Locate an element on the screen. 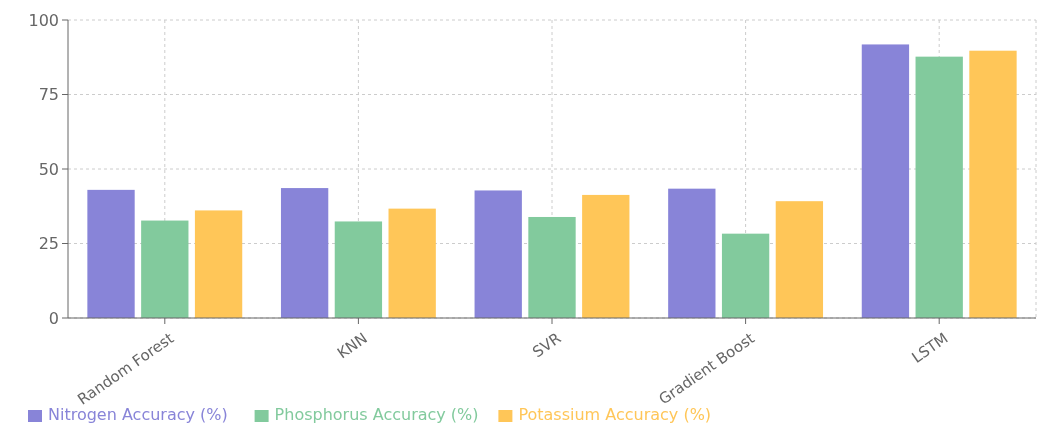 The image size is (1059, 447). y-tick-label: 75 is located at coordinates (48, 95).